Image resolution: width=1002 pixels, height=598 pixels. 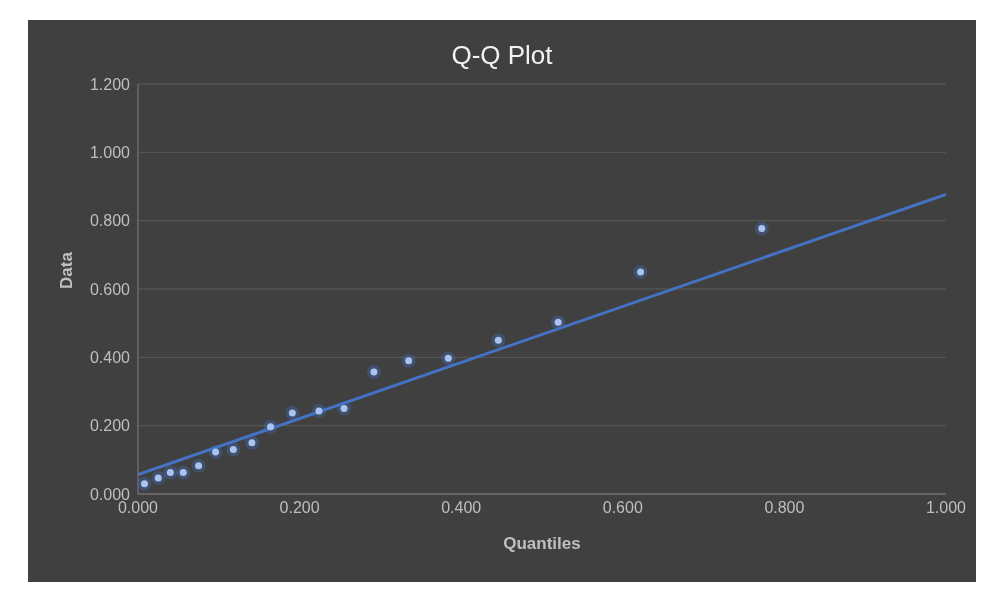 I want to click on x-tick-label: 0.800, so click(x=784, y=508).